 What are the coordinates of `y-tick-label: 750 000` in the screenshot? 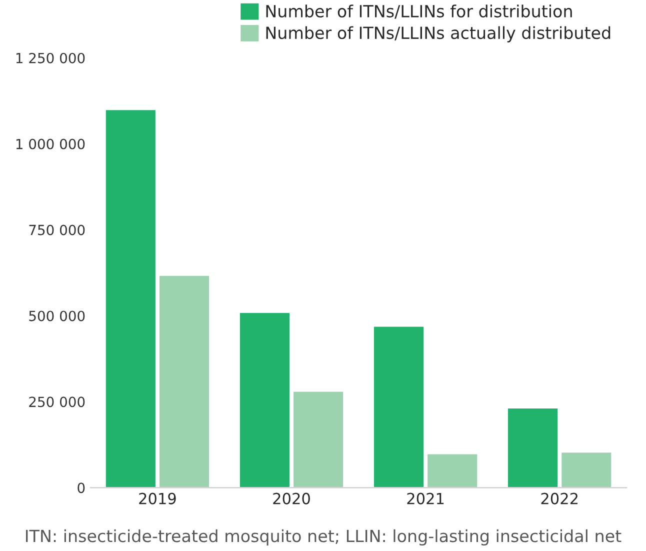 It's located at (57, 230).